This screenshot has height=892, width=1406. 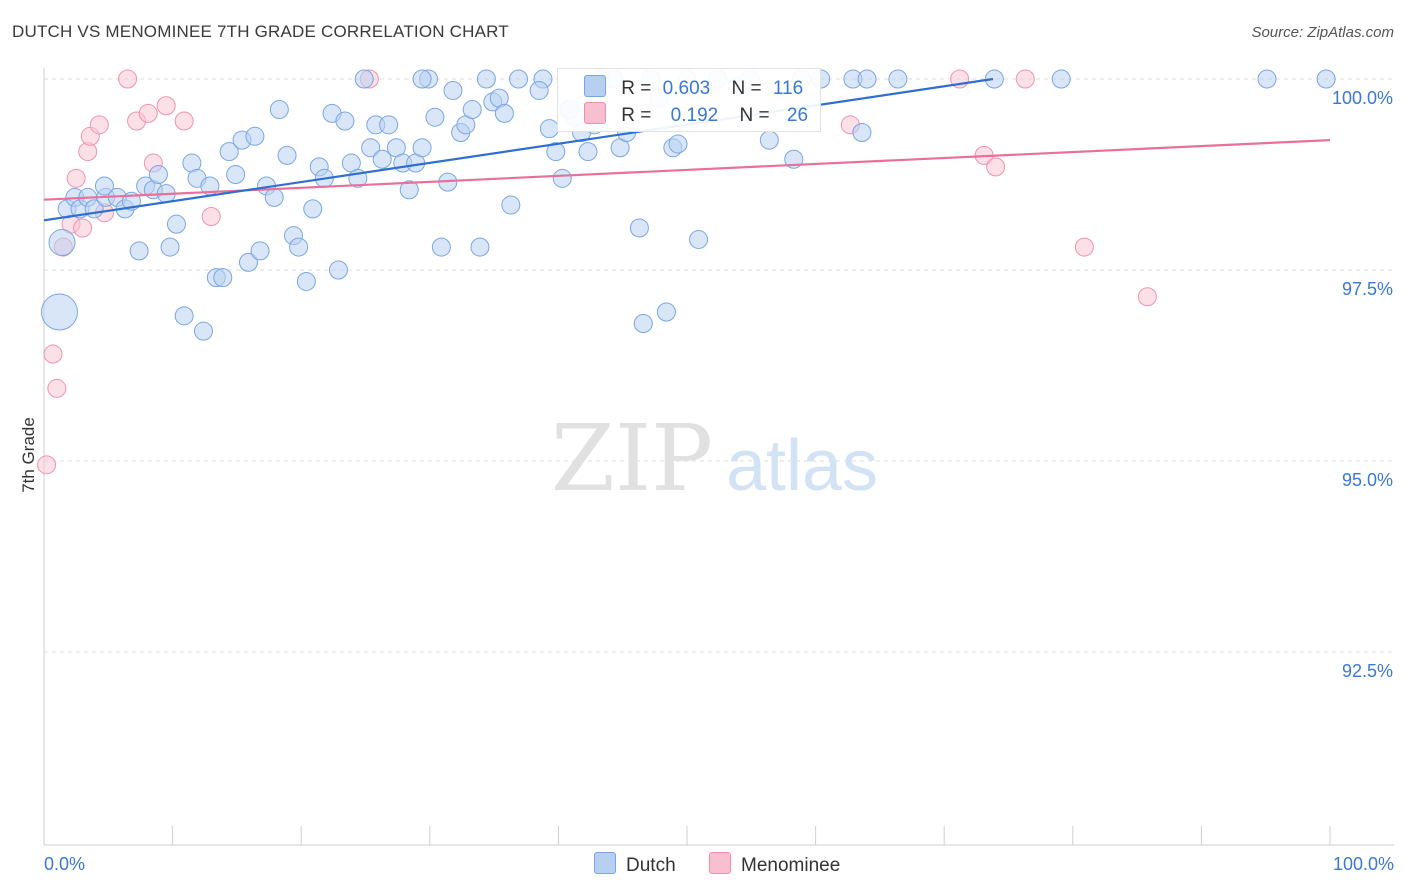 I want to click on x-tick-label-min: 0.0%, so click(x=64, y=864).